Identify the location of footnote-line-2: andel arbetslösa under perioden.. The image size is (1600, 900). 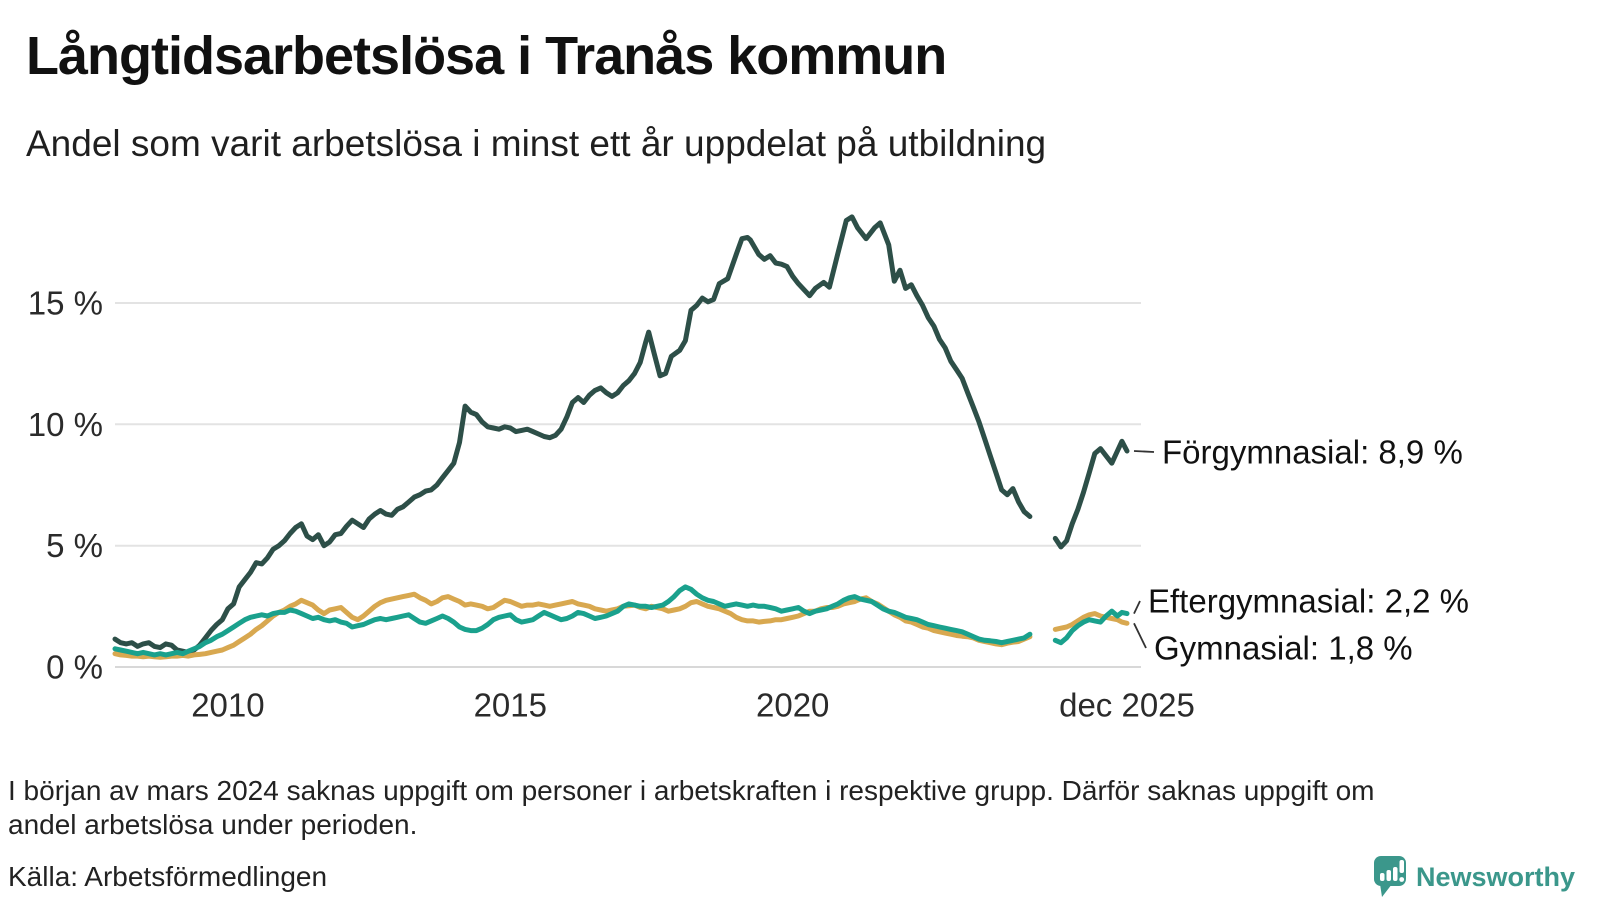
(212, 824).